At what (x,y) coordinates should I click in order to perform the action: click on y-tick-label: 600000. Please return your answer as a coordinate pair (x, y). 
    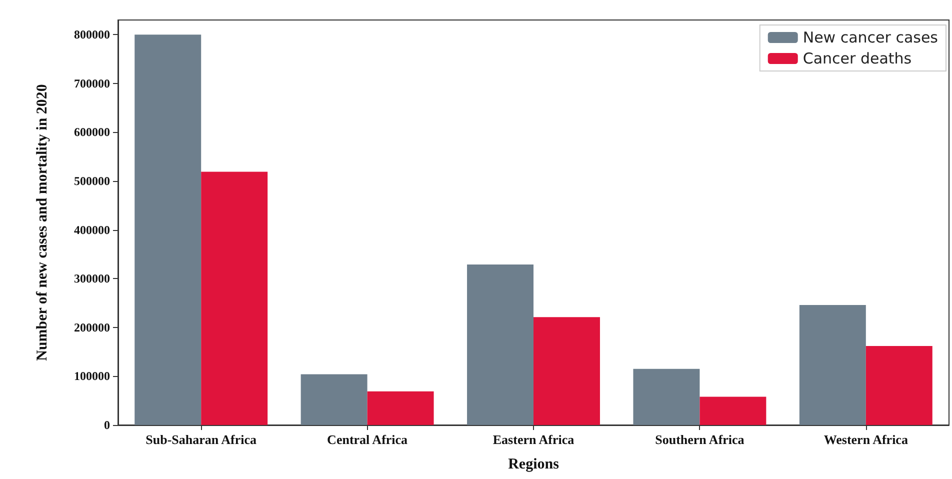
    Looking at the image, I should click on (92, 132).